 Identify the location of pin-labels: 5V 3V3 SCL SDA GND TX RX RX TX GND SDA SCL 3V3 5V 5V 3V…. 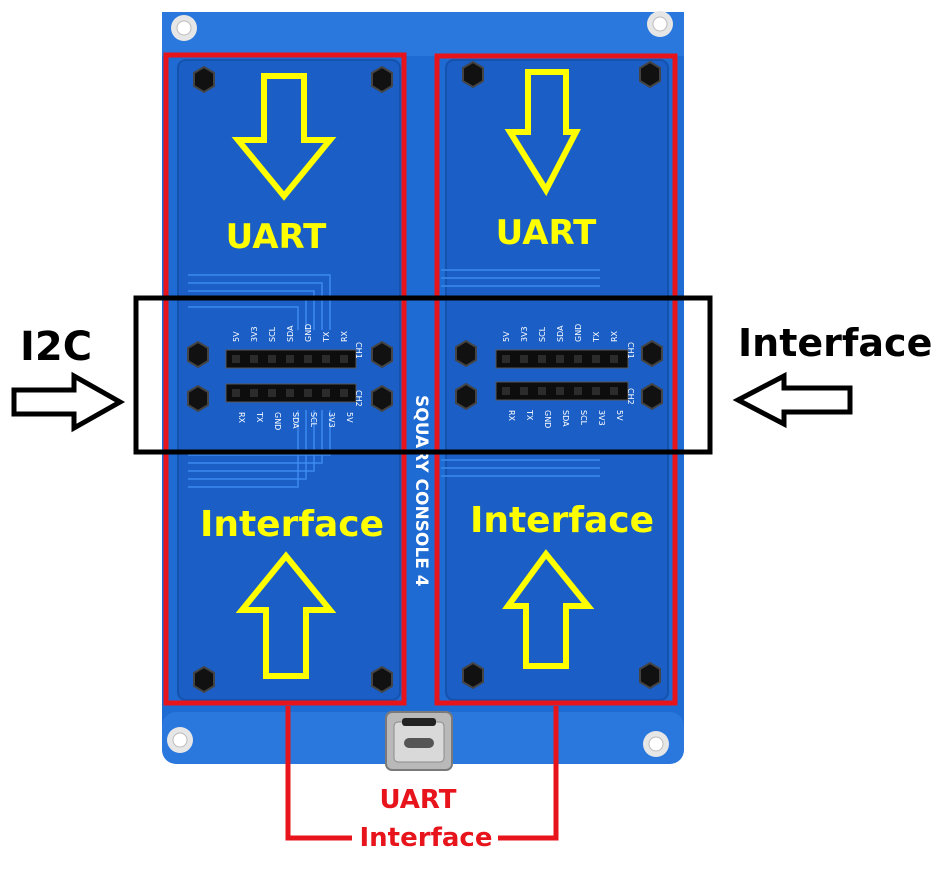
(428, 377).